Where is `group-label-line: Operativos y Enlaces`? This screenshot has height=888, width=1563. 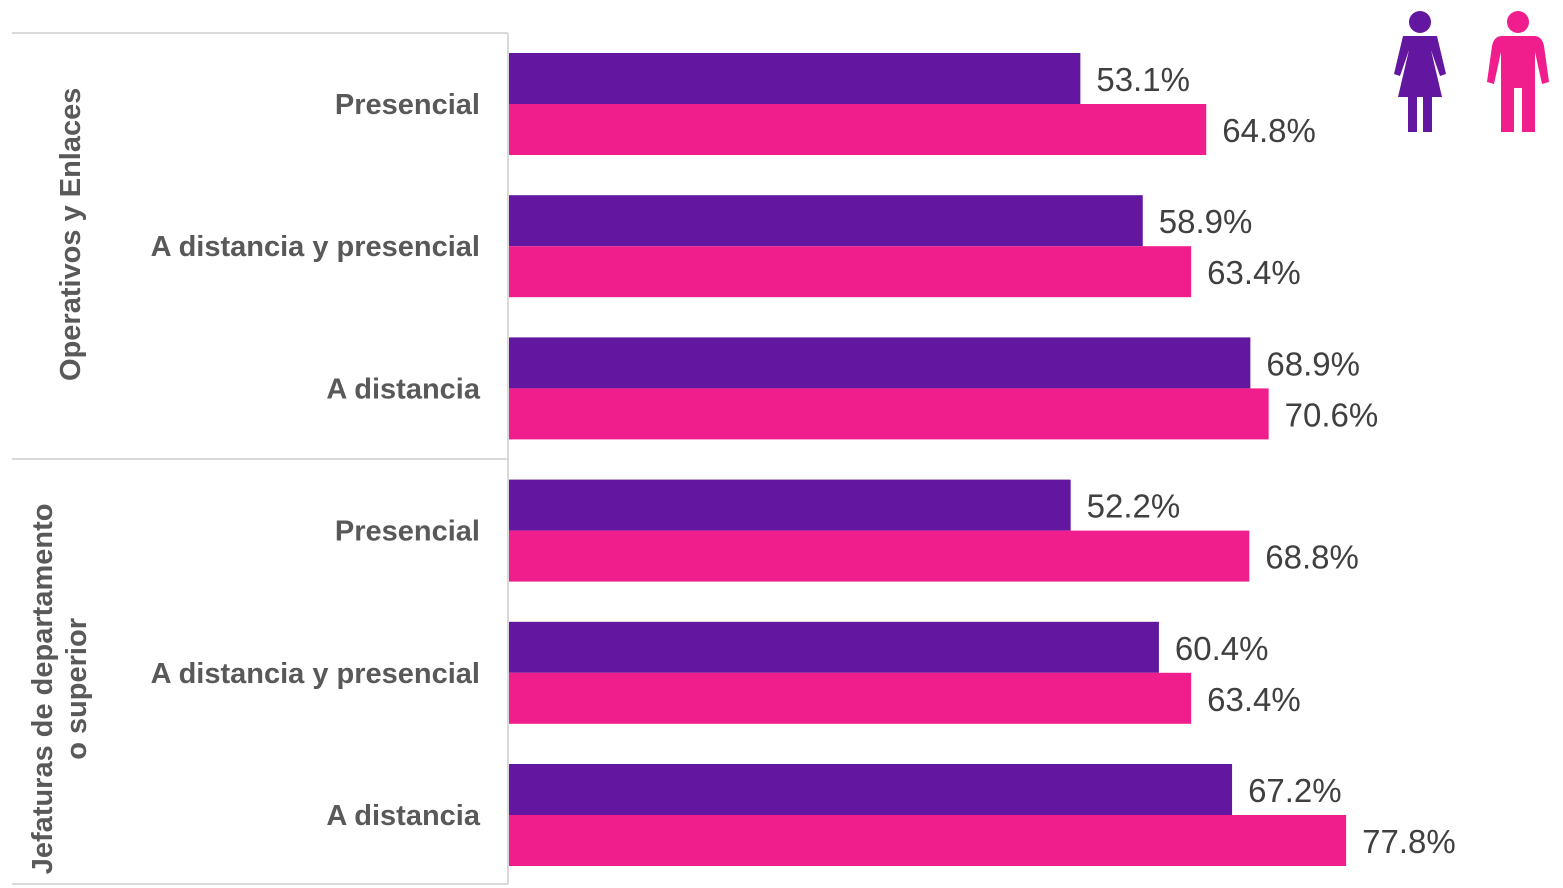 group-label-line: Operativos y Enlaces is located at coordinates (71, 234).